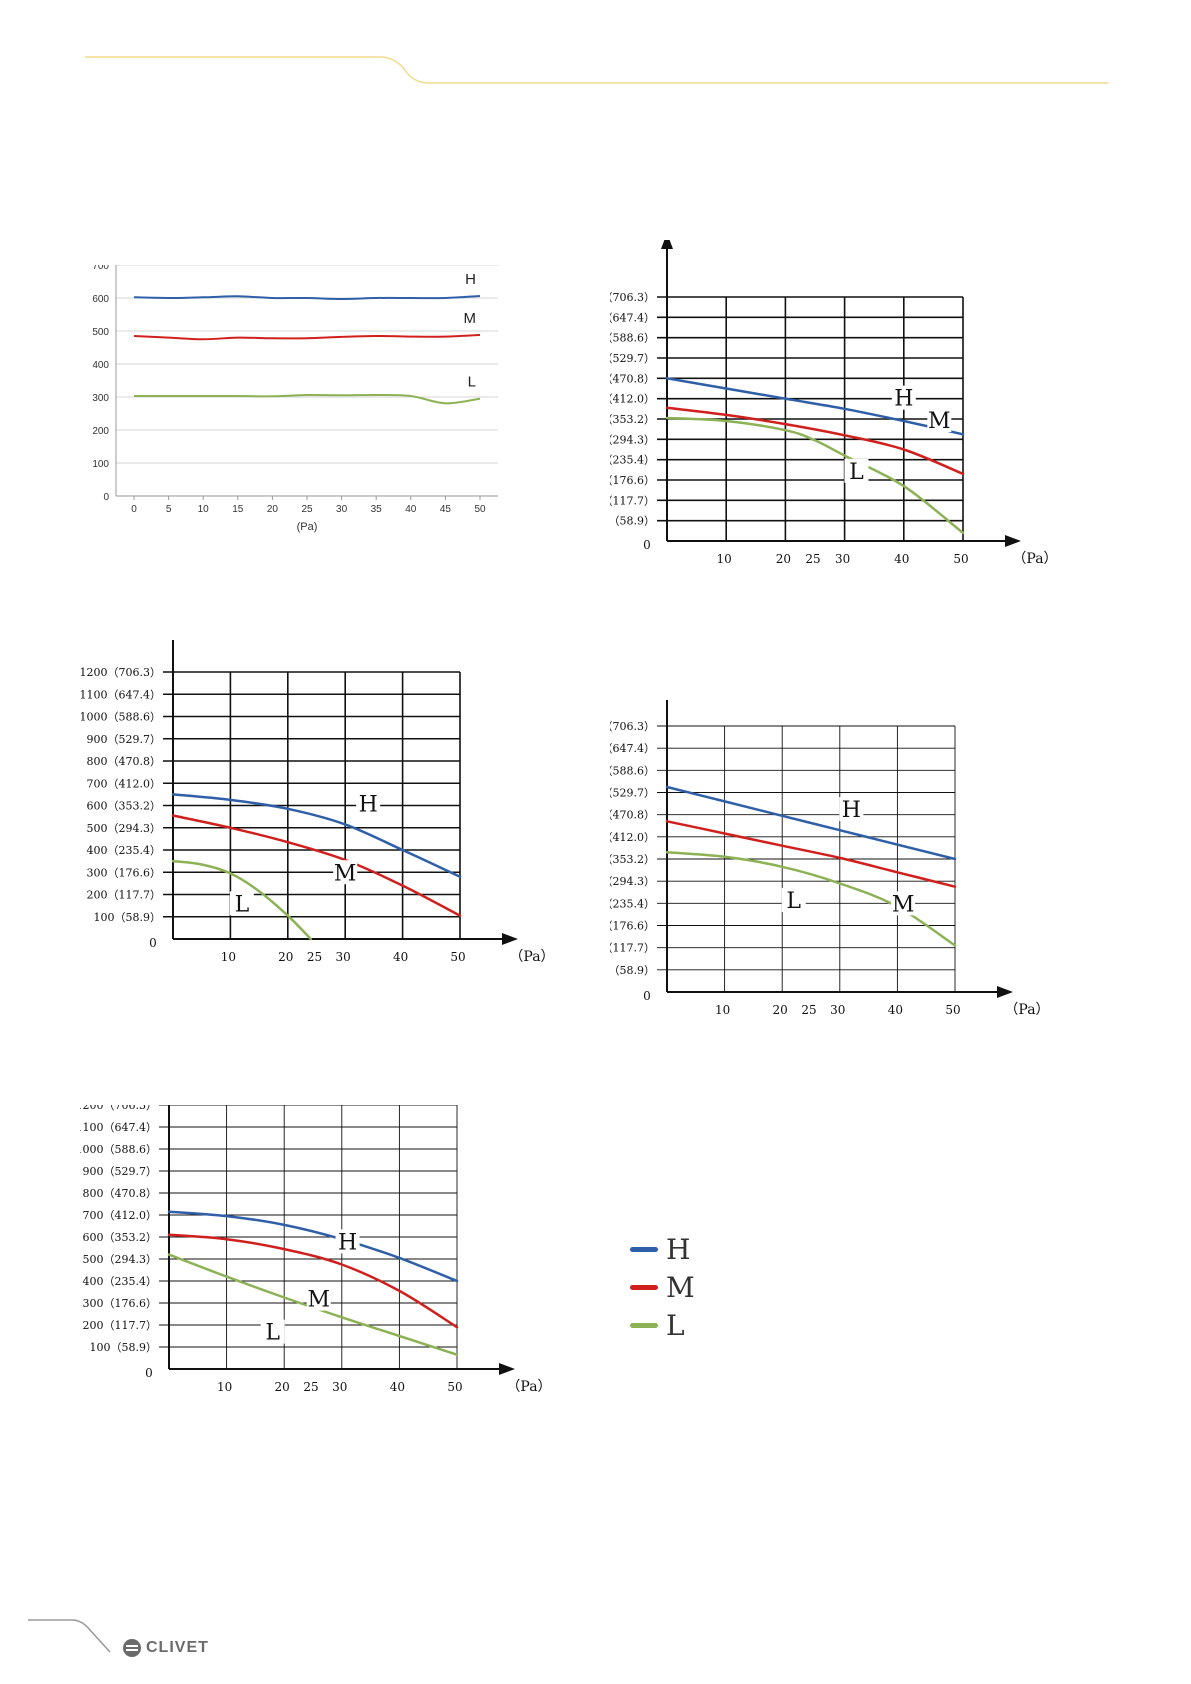 The image size is (1191, 1684). I want to click on y-tick-label: 700, so click(100, 268).